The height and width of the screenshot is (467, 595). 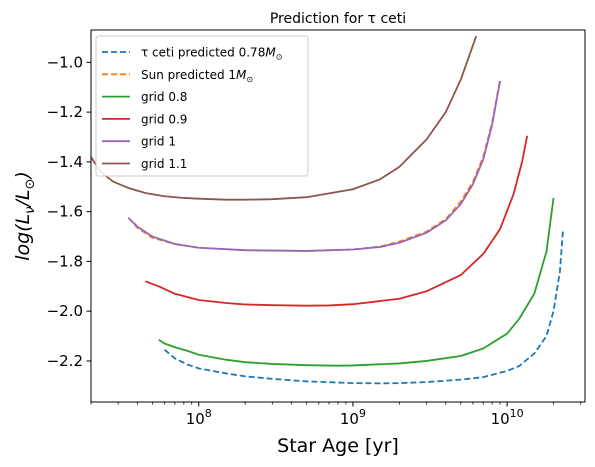 What do you see at coordinates (164, 119) in the screenshot?
I see `legend-label-4: grid 0.9` at bounding box center [164, 119].